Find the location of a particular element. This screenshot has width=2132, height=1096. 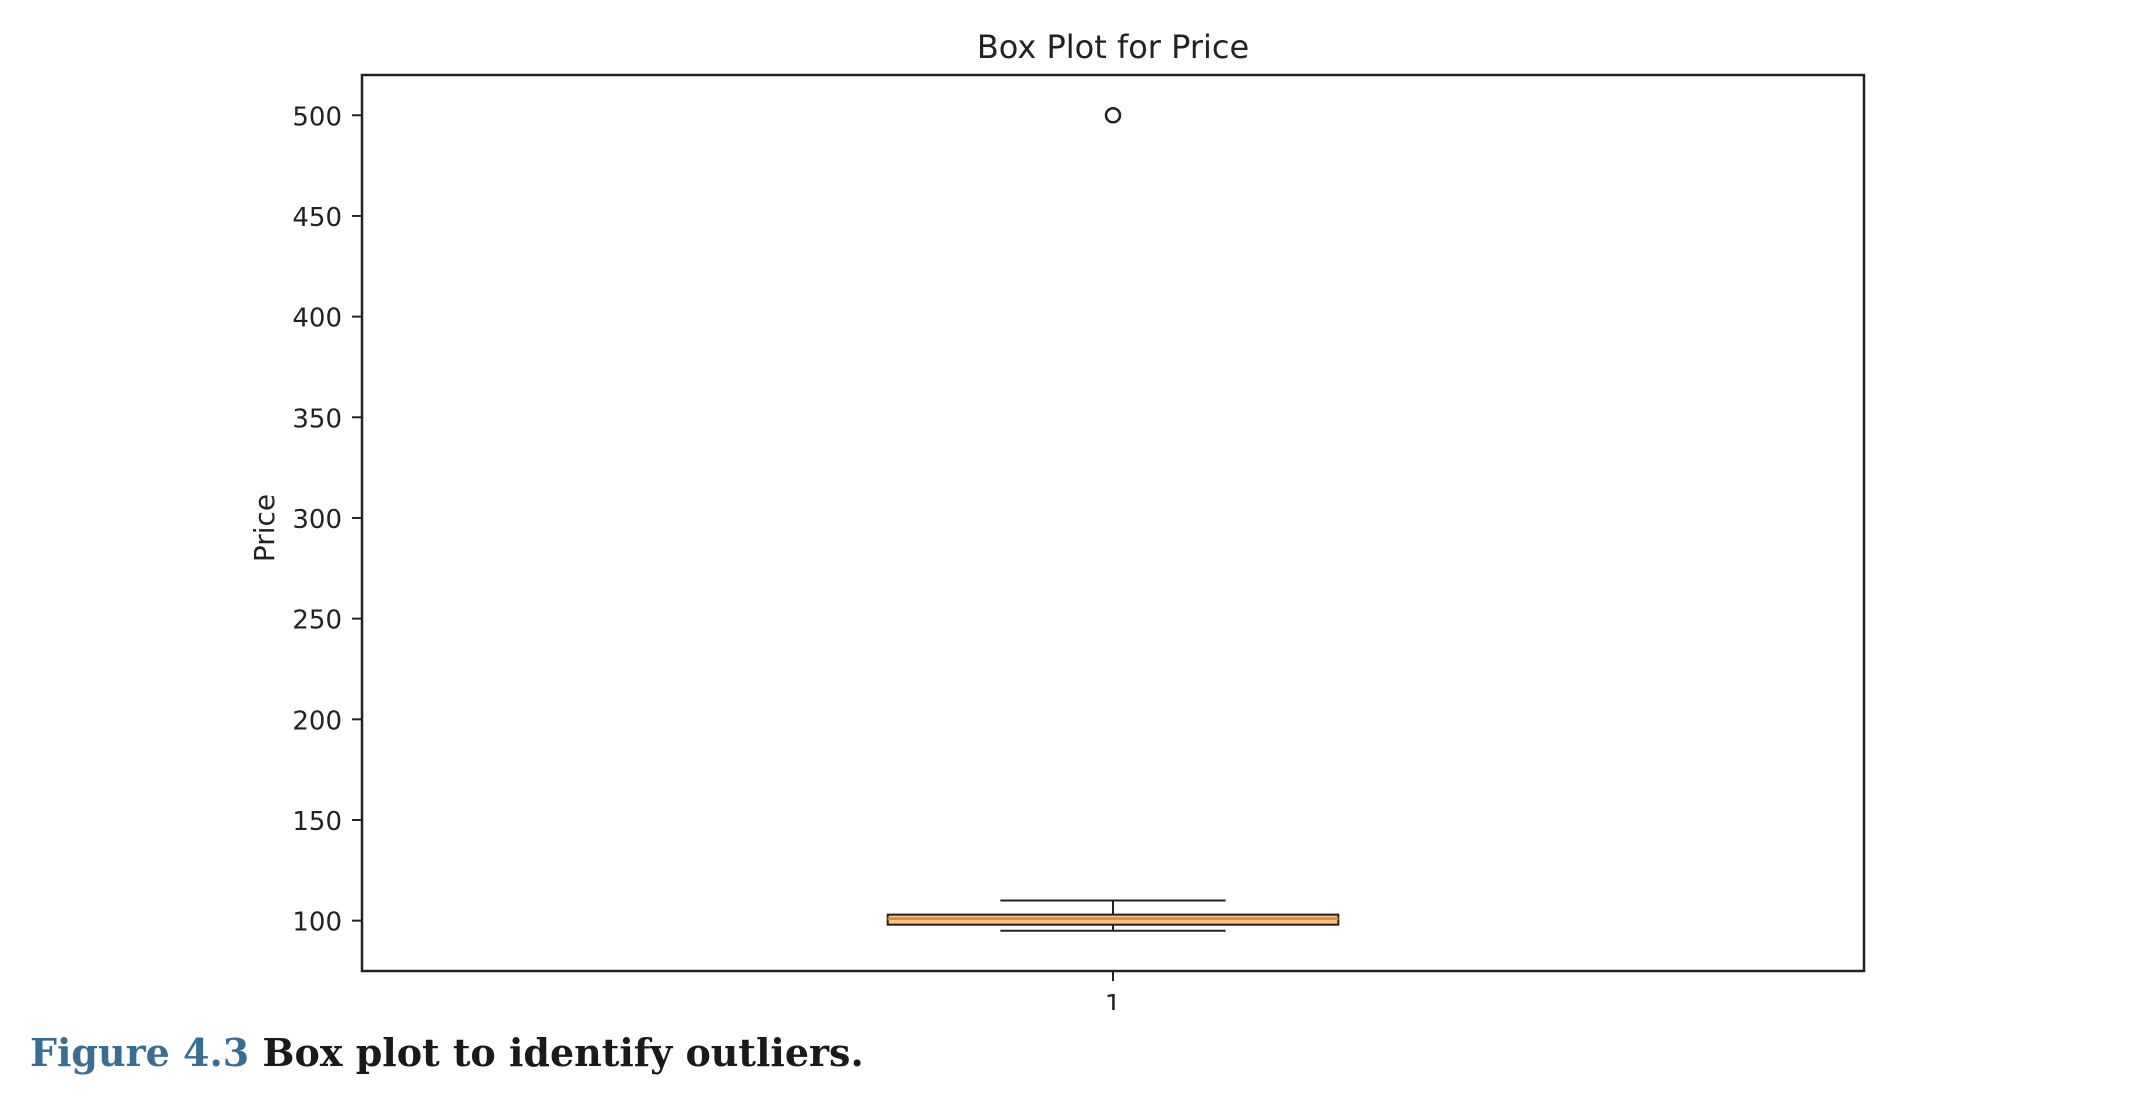

y-tick-label: 450 is located at coordinates (317, 218).